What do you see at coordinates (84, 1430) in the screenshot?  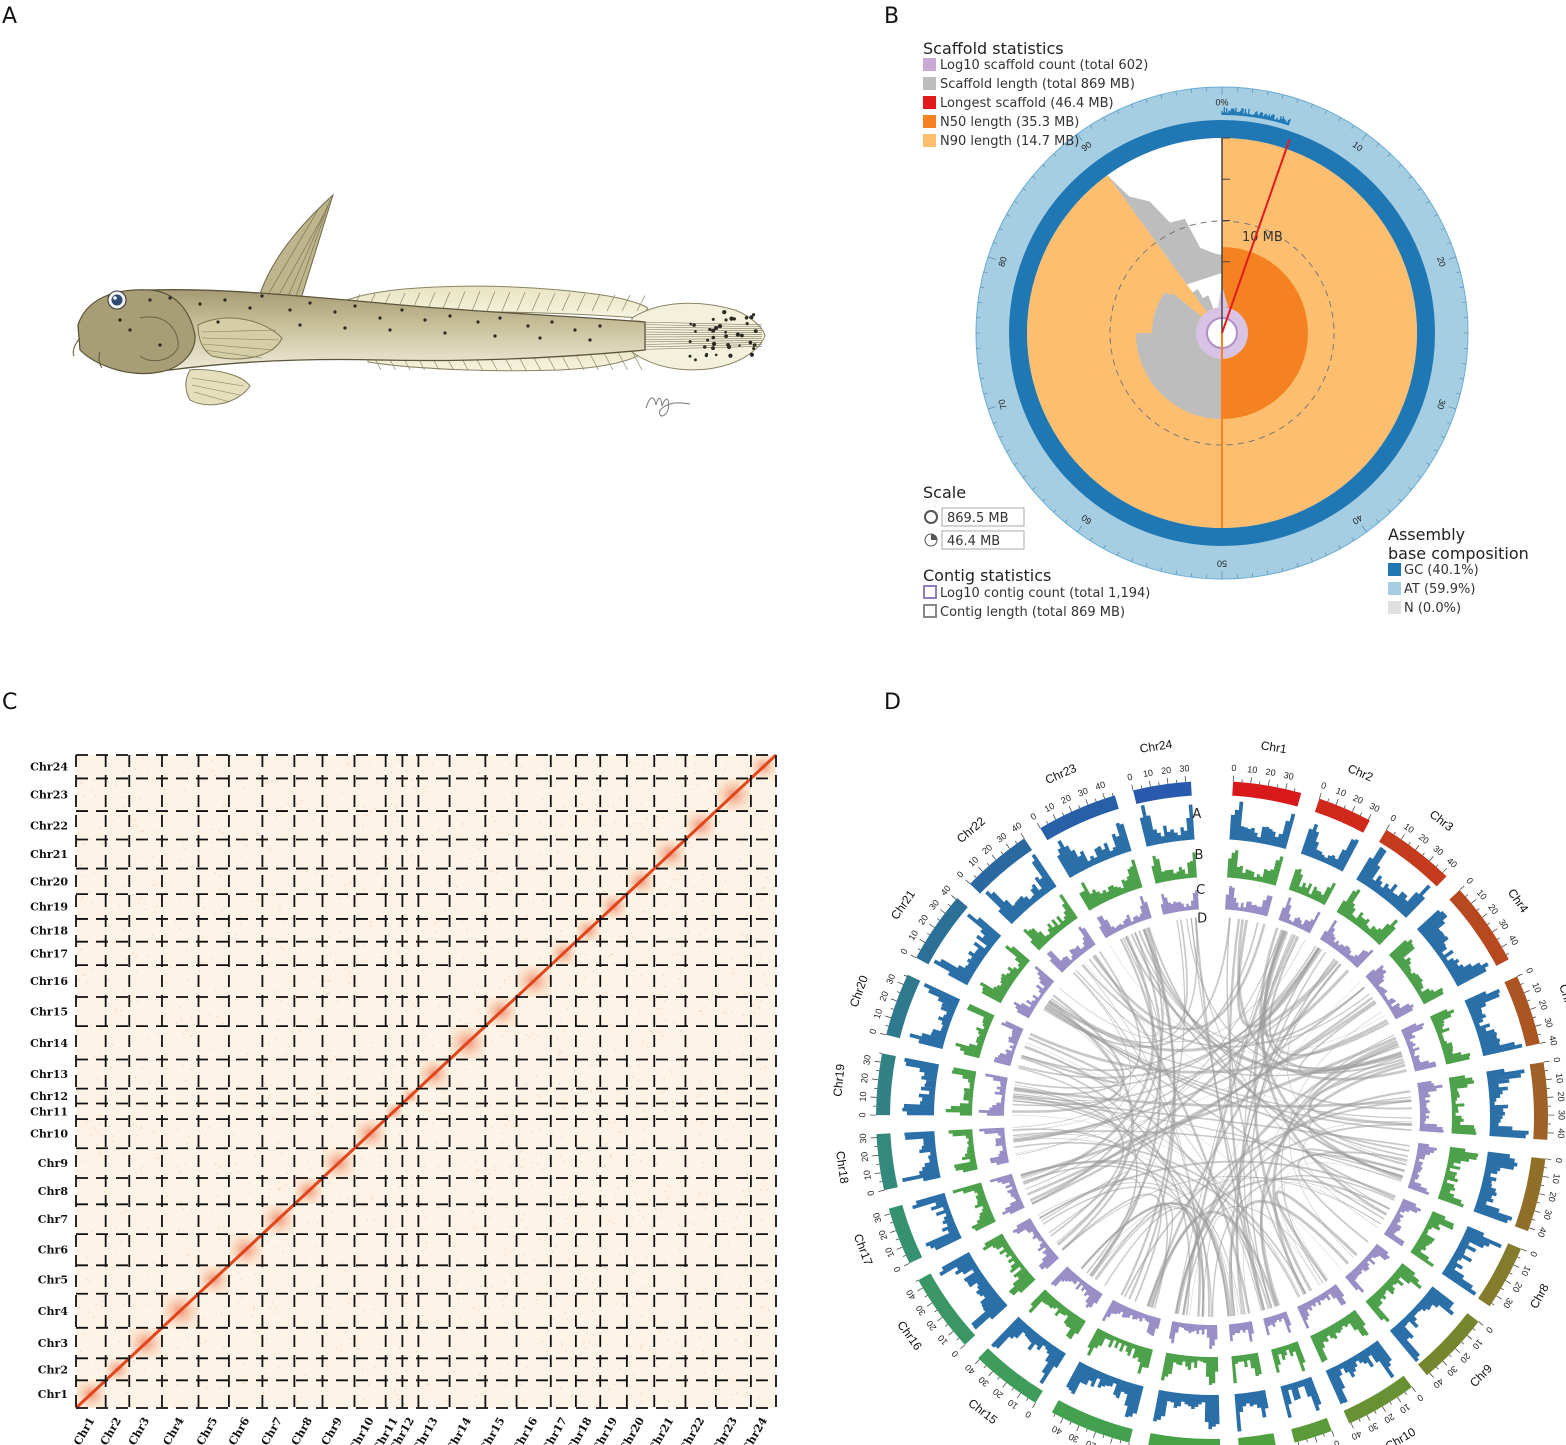 I see `hic-x-label: Chr1` at bounding box center [84, 1430].